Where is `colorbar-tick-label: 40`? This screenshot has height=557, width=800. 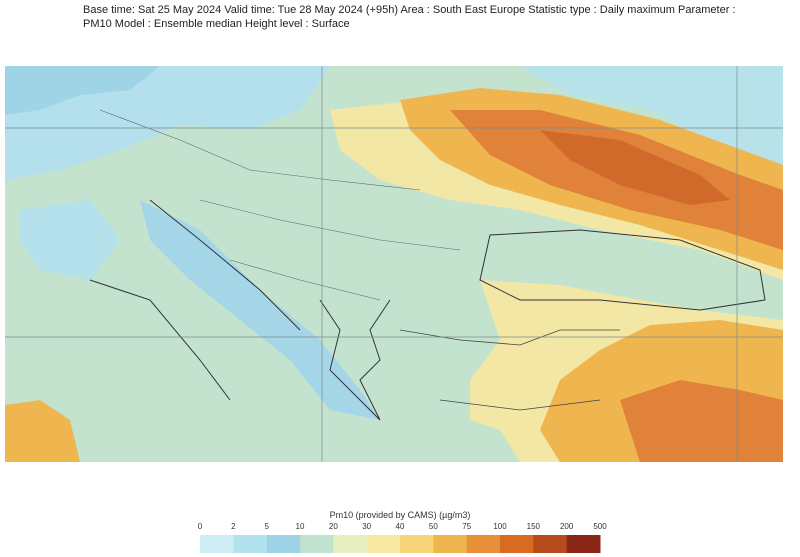
colorbar-tick-label: 40 is located at coordinates (400, 526).